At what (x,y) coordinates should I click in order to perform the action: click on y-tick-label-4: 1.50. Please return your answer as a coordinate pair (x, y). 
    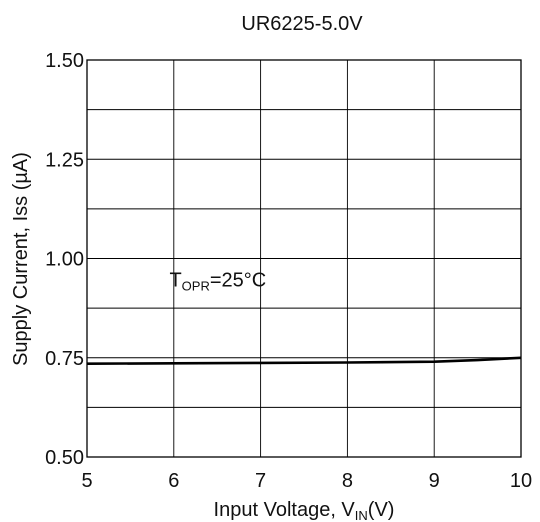
    Looking at the image, I should click on (64, 61).